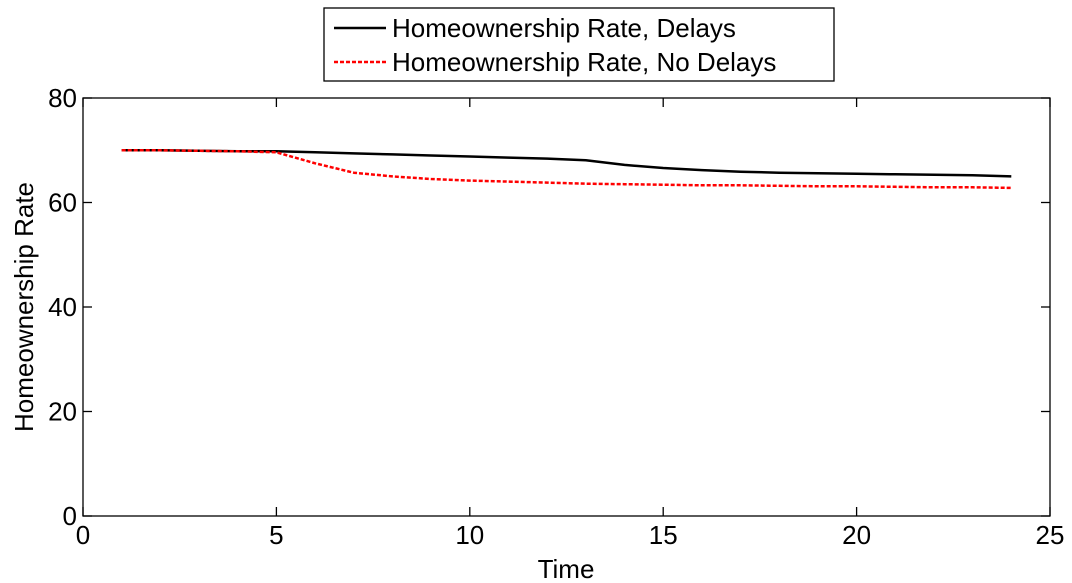  Describe the element at coordinates (856, 535) in the screenshot. I see `x-tick-label: 20` at that location.